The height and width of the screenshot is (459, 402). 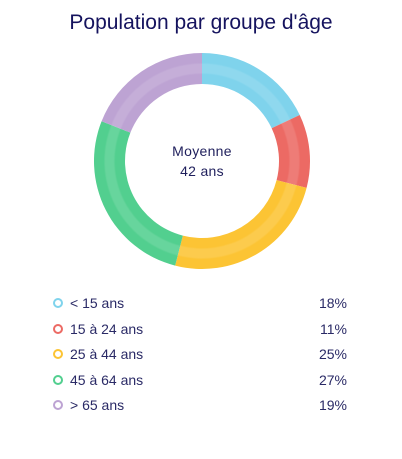 I want to click on legend-item: 15 à 24 ans 11%, so click(x=200, y=332).